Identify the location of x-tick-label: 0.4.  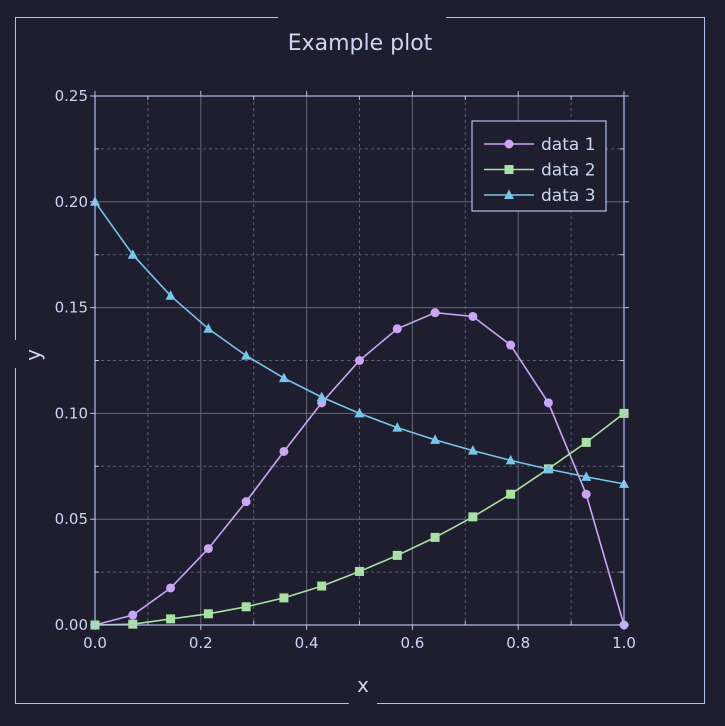
(307, 643).